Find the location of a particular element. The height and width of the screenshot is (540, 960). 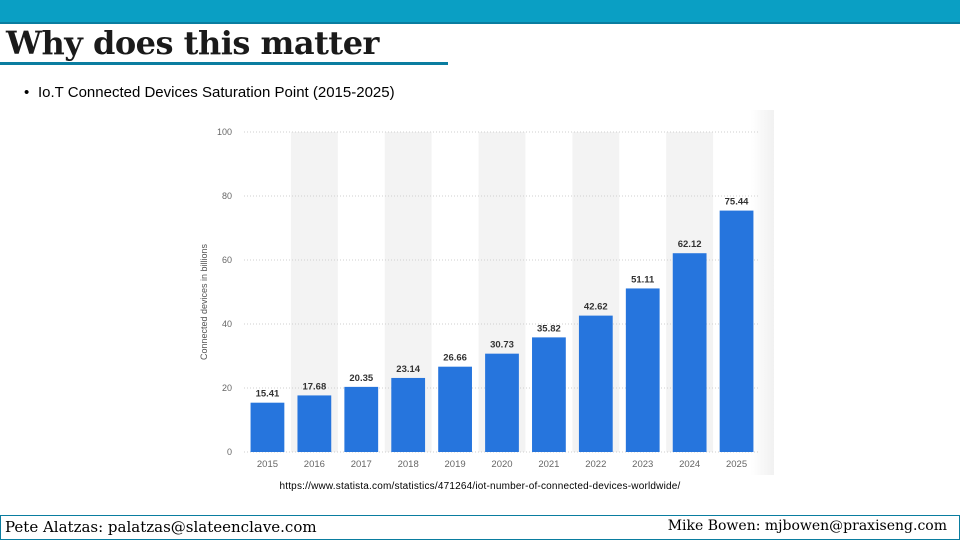

data-label: 42.62 is located at coordinates (596, 307).